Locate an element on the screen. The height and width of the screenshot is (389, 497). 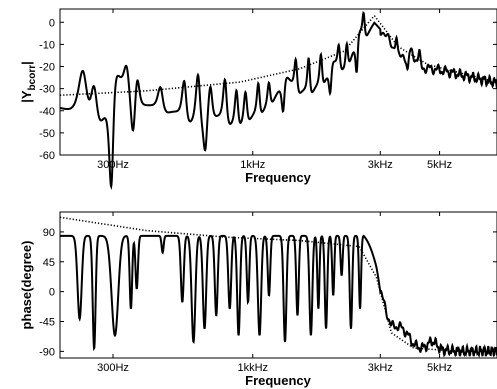
phase-x-tick-label: 3kHz is located at coordinates (380, 368).